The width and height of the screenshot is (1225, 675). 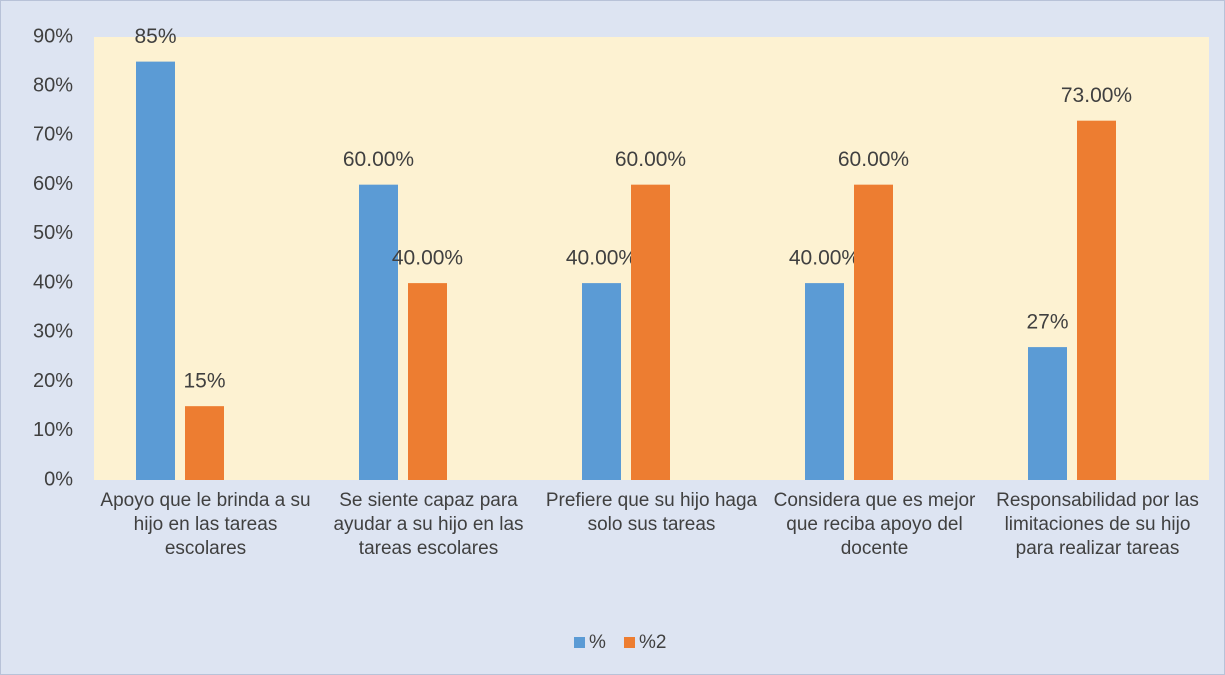 I want to click on legend-label: %2, so click(x=652, y=642).